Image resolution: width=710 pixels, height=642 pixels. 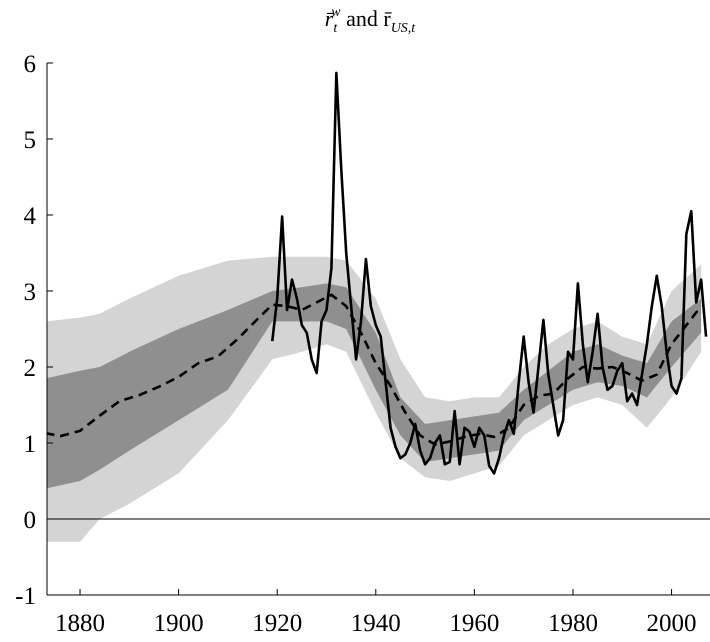 What do you see at coordinates (30, 292) in the screenshot?
I see `y-tick-label: 3` at bounding box center [30, 292].